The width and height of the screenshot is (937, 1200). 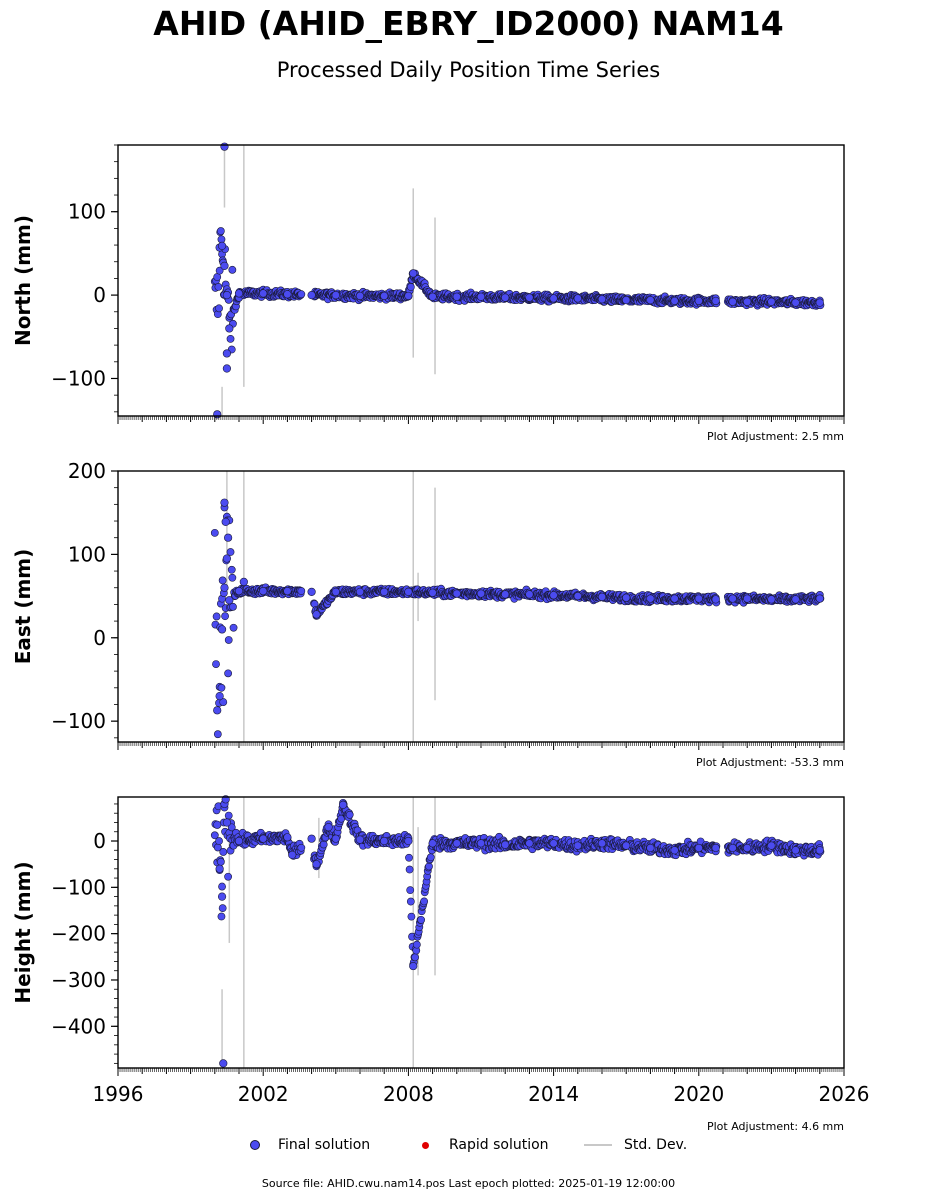 I want to click on legend-std: Std. Dev., so click(x=635, y=1145).